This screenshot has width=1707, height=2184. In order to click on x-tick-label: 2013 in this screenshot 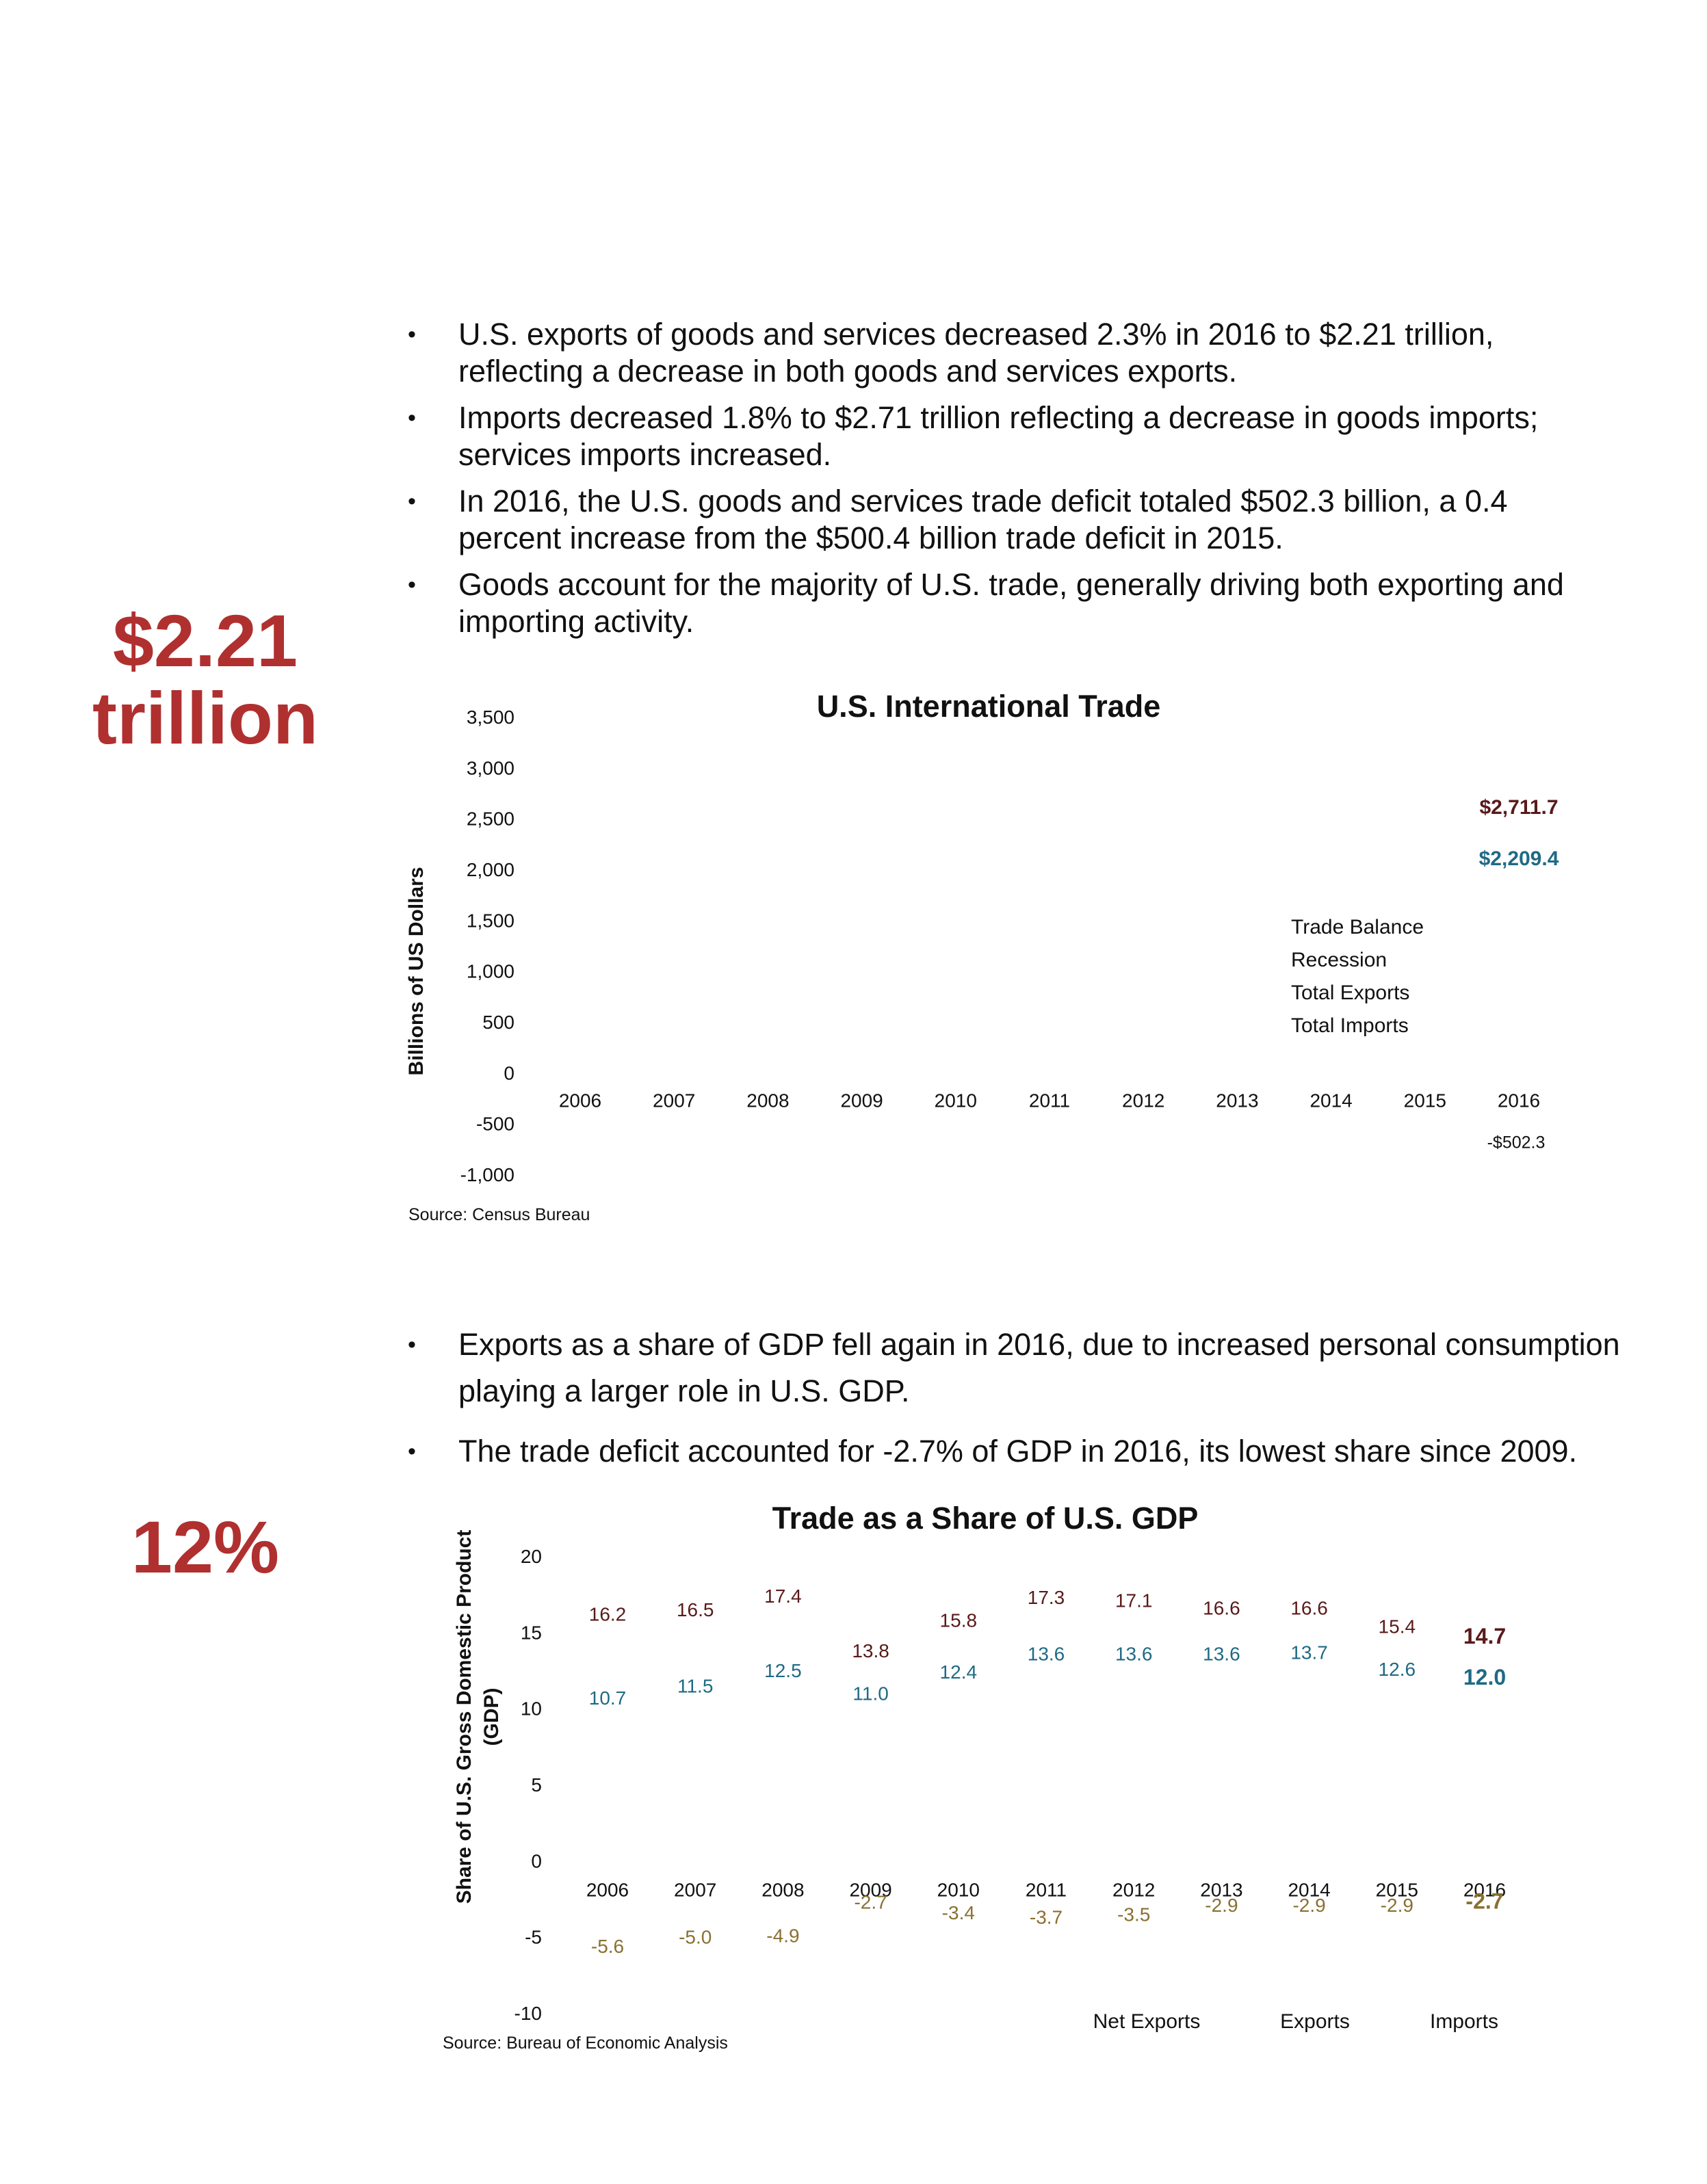, I will do `click(1237, 1100)`.